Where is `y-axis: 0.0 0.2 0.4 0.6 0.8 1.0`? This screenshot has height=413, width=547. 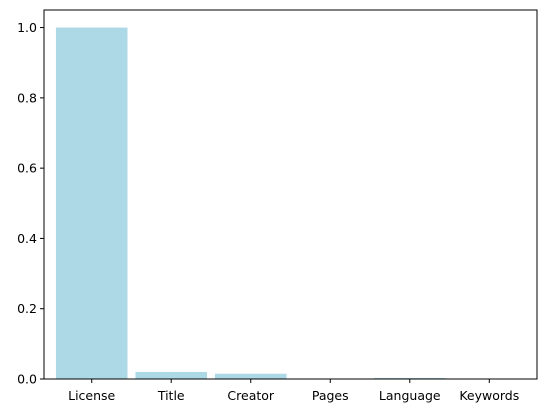
y-axis: 0.0 0.2 0.4 0.6 0.8 1.0 is located at coordinates (30, 203).